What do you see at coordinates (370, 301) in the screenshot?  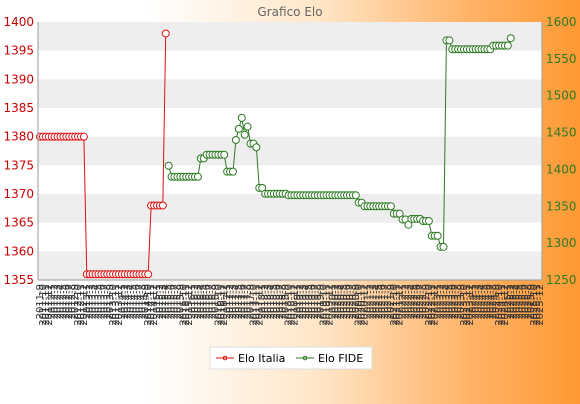 I see `x-tick-label: 2021-2` at bounding box center [370, 301].